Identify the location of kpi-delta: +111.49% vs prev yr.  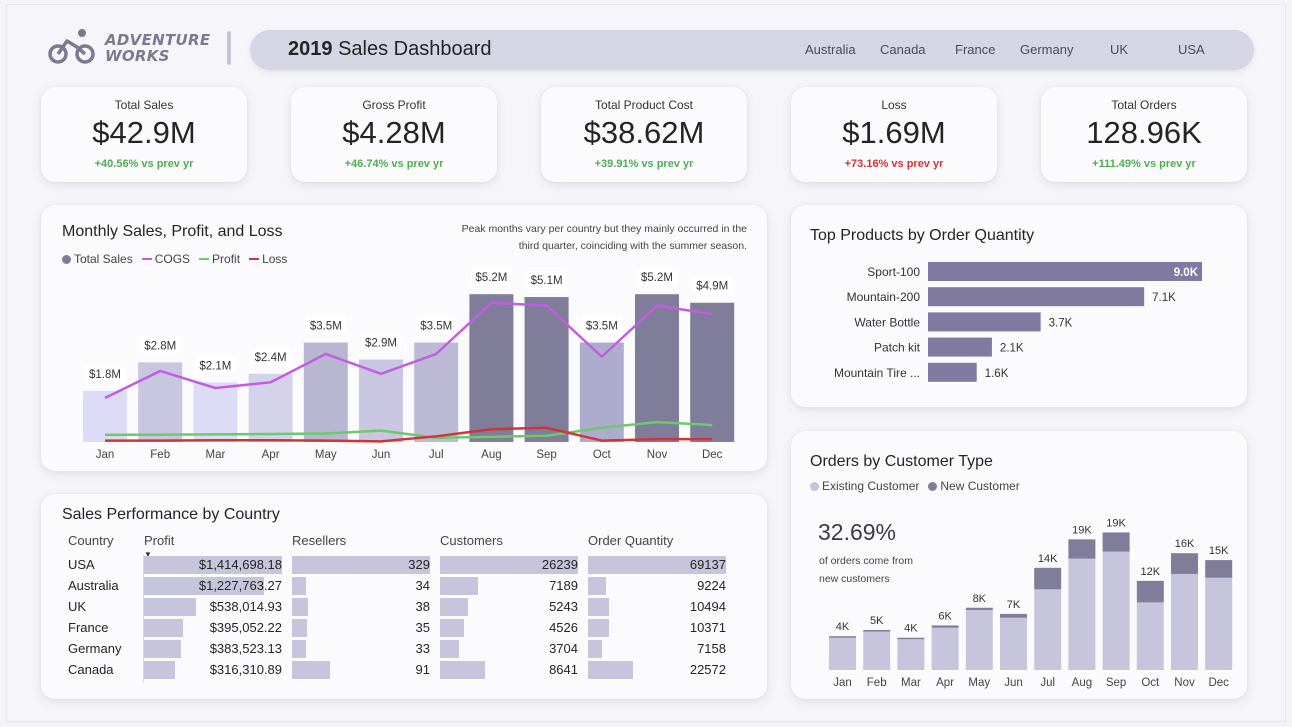
(1144, 164).